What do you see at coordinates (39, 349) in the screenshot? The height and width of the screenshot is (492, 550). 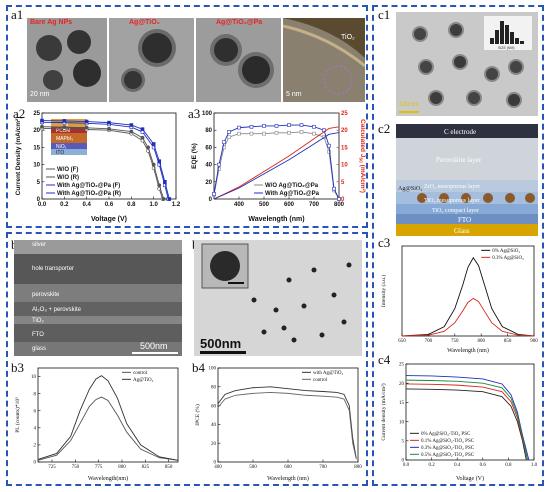 I see `sem-layer-6: glass` at bounding box center [39, 349].